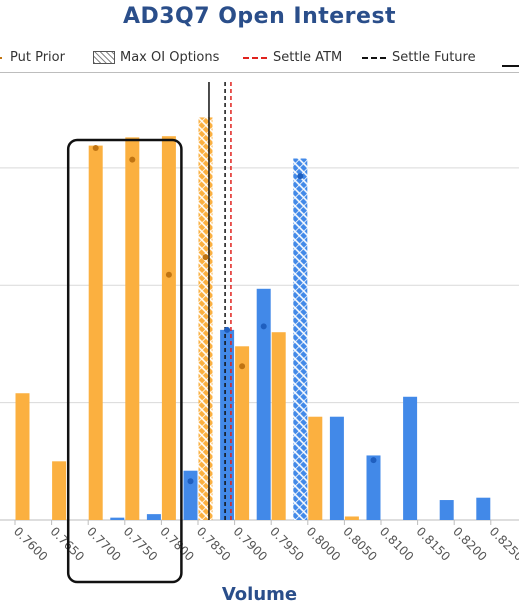 This screenshot has height=616, width=519. Describe the element at coordinates (104, 57) in the screenshot. I see `legend-max-oi-swatch` at that location.